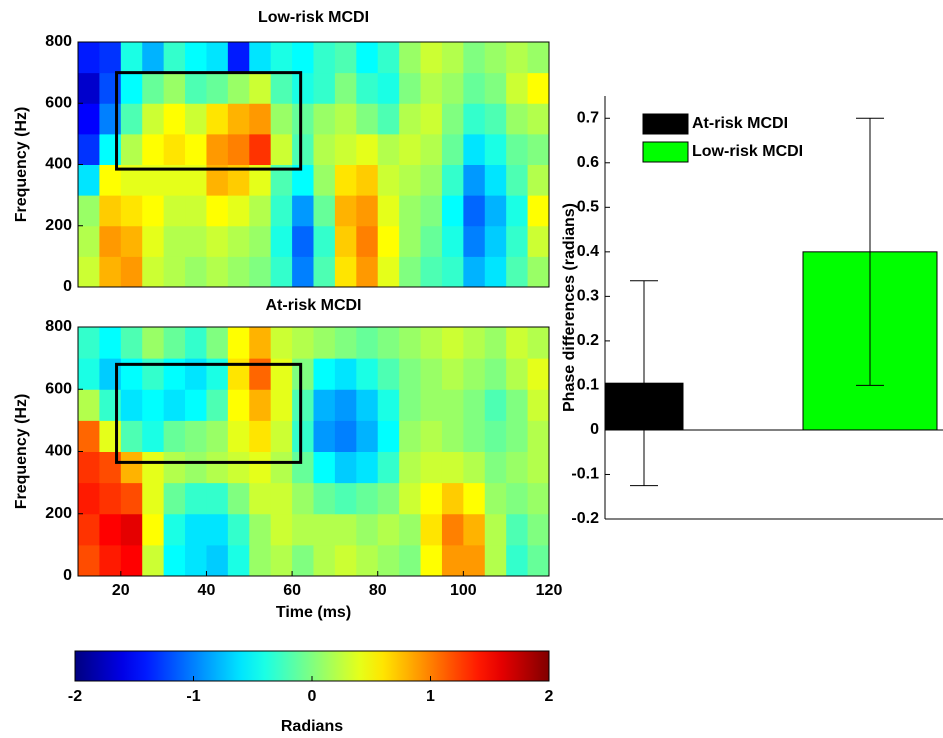 The height and width of the screenshot is (738, 943). Describe the element at coordinates (207, 590) in the screenshot. I see `x-tick-label: 40` at that location.